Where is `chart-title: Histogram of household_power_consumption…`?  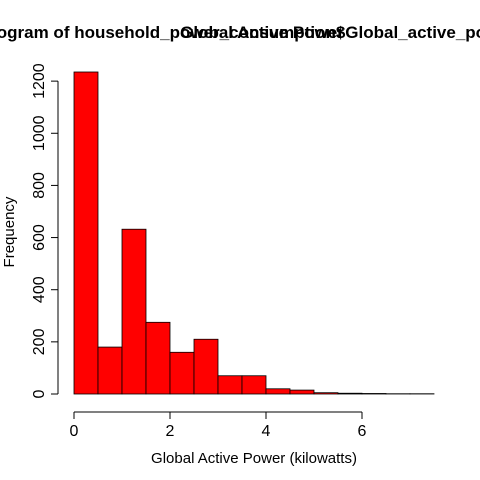 chart-title: Histogram of household_power_consumption… is located at coordinates (240, 32).